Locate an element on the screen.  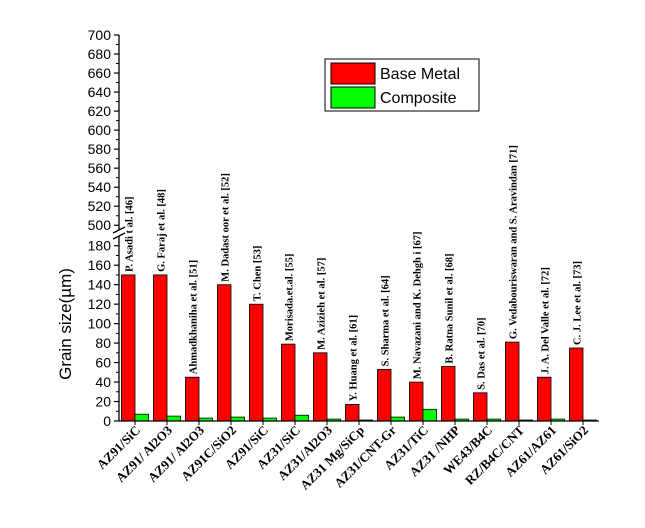
x-axis is located at coordinates (359, 422).